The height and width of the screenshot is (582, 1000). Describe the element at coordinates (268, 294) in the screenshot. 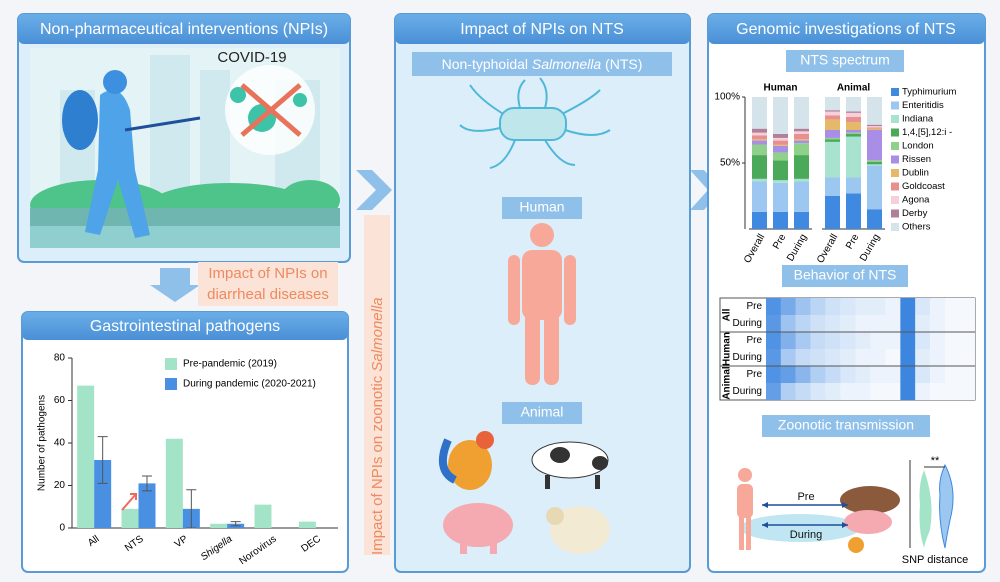

I see `link-text: diarrheal diseases` at that location.